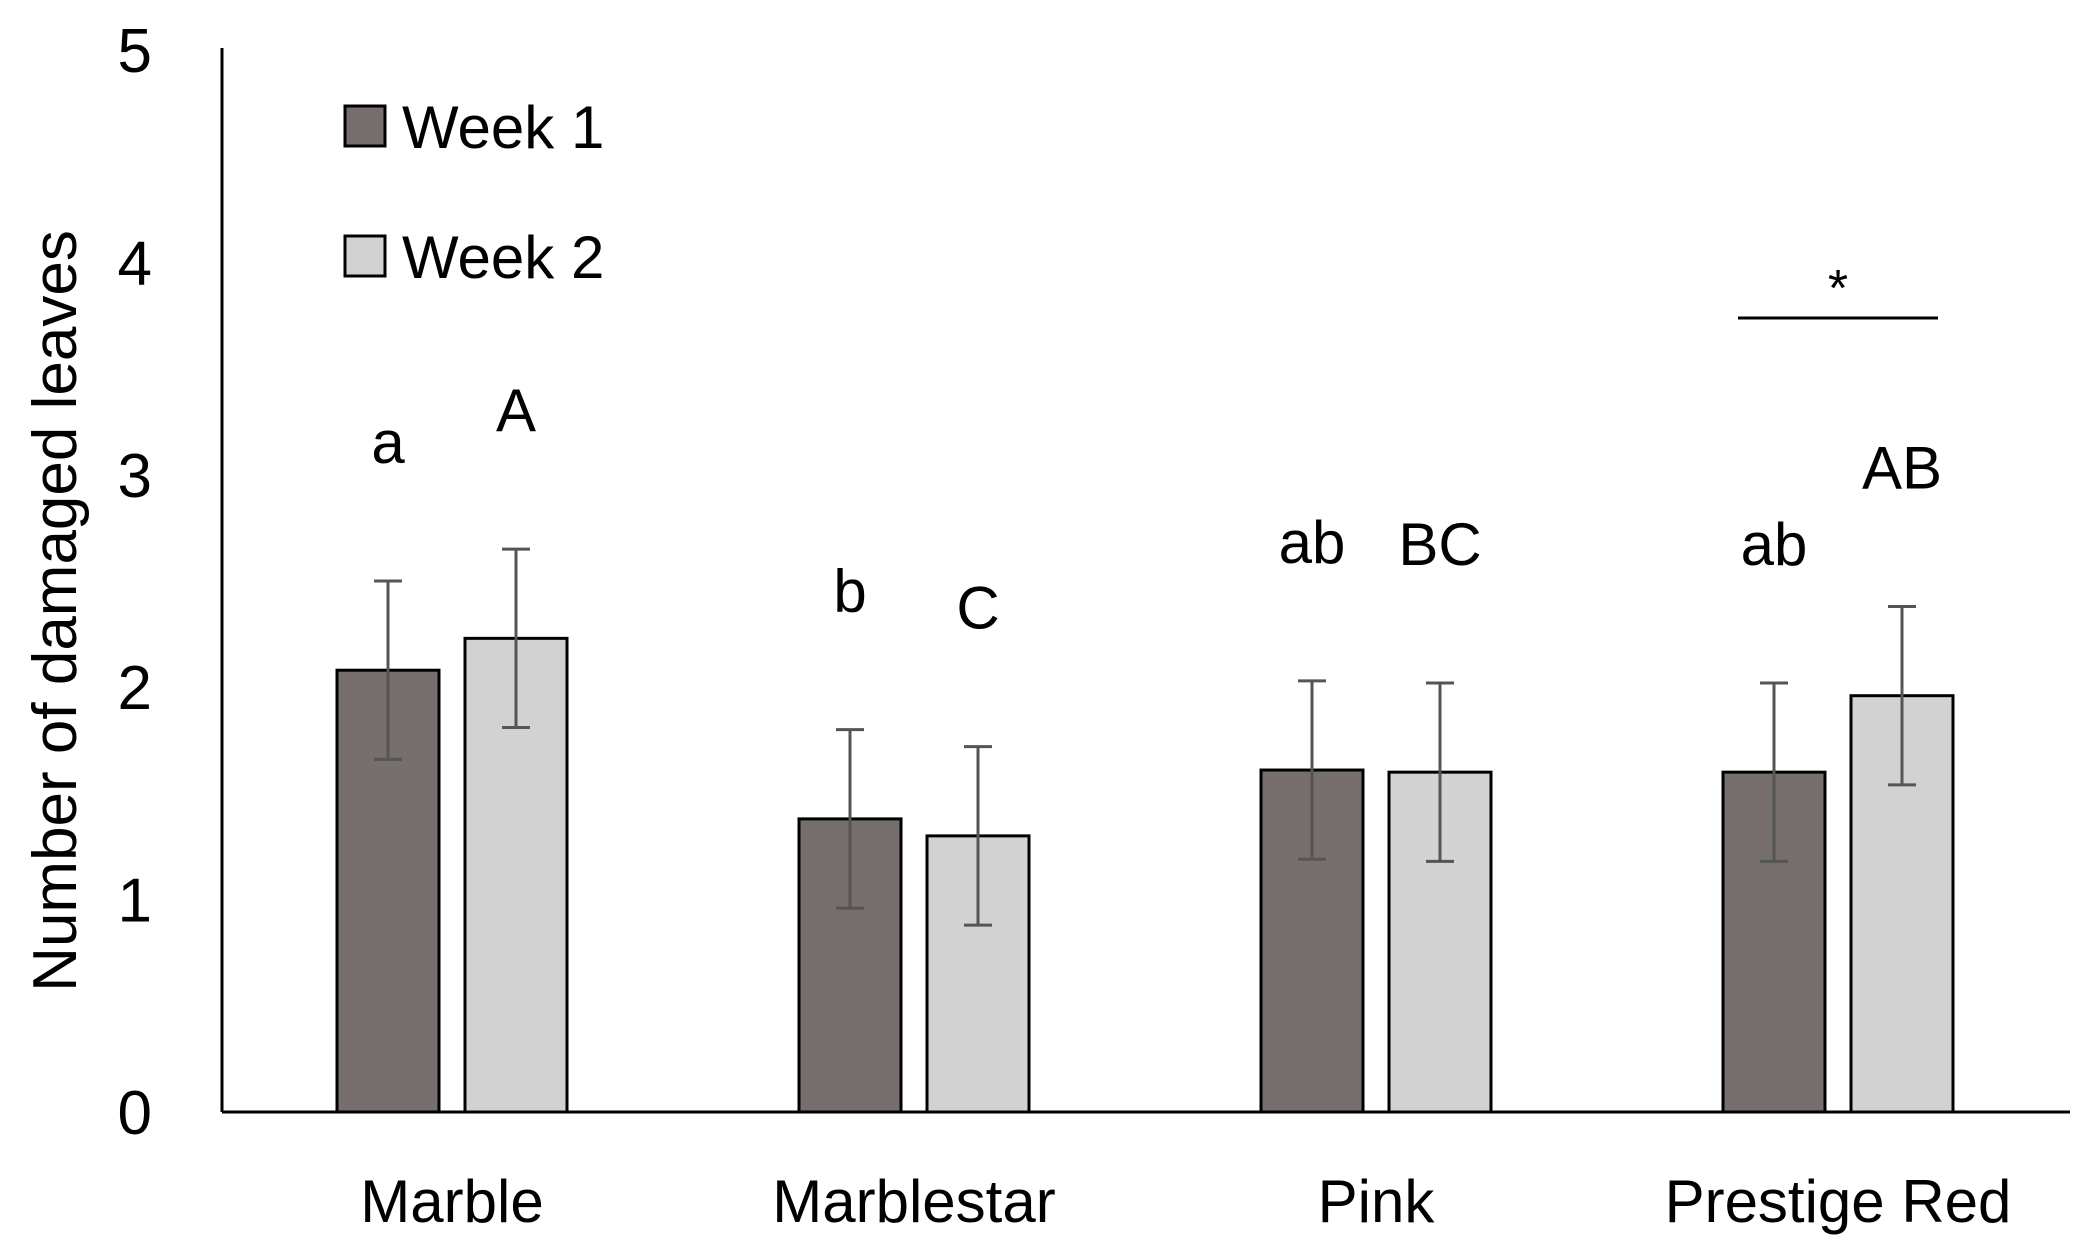 This screenshot has height=1257, width=2082. What do you see at coordinates (977, 608) in the screenshot?
I see `significance-letter: C` at bounding box center [977, 608].